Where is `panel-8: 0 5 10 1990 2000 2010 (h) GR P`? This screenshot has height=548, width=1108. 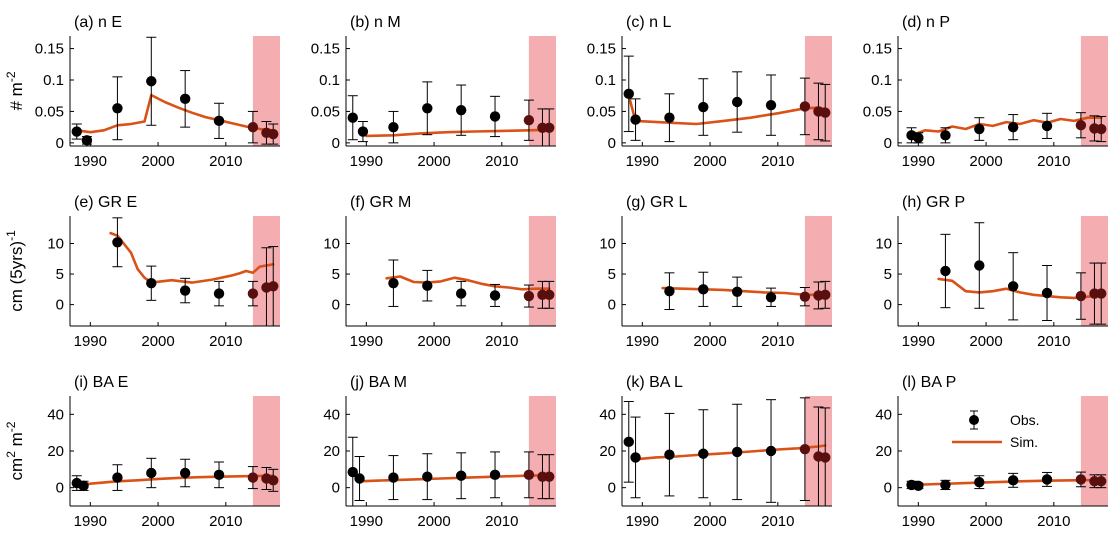 panel-8: 0 5 10 1990 2000 2010 (h) GR P is located at coordinates (991, 272).